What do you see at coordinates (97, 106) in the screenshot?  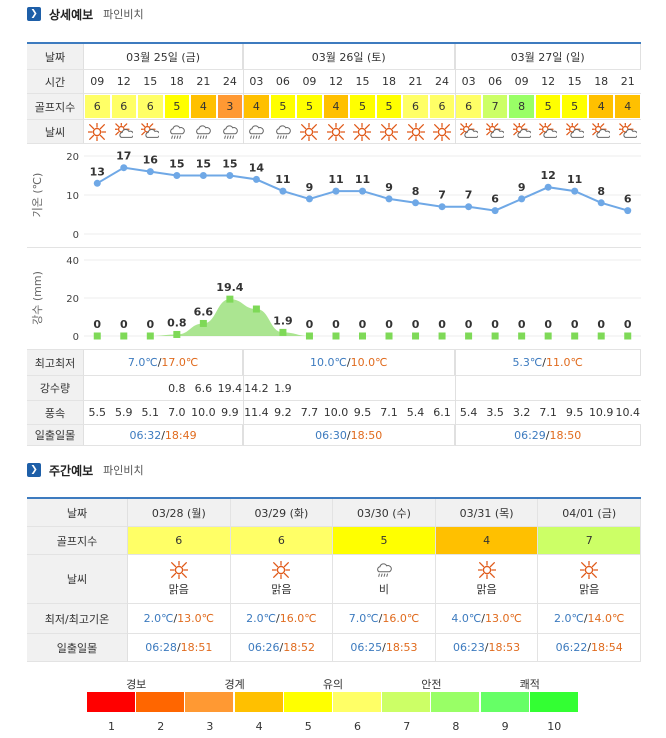 I see `golf-index-value: 6` at bounding box center [97, 106].